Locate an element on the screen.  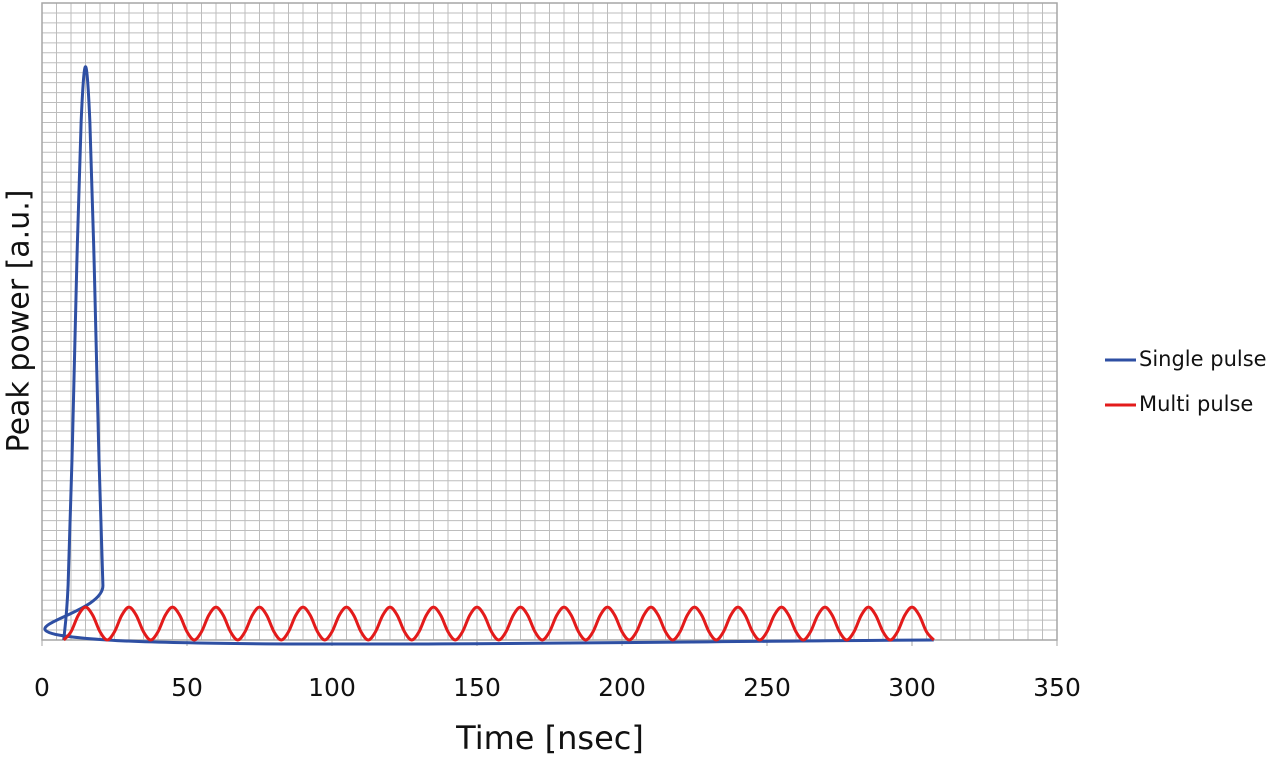
x-tick-label: 0 is located at coordinates (42, 687).